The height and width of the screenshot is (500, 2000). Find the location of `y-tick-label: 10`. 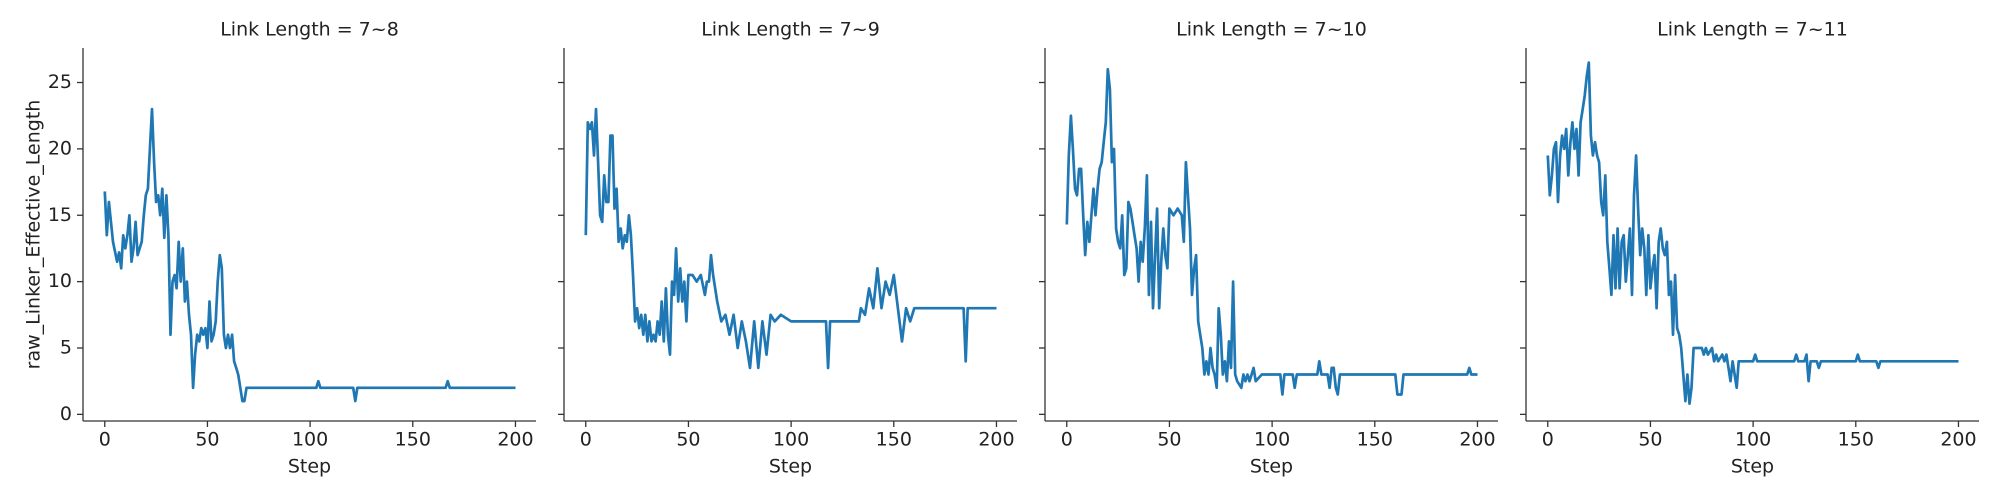

y-tick-label: 10 is located at coordinates (60, 281).